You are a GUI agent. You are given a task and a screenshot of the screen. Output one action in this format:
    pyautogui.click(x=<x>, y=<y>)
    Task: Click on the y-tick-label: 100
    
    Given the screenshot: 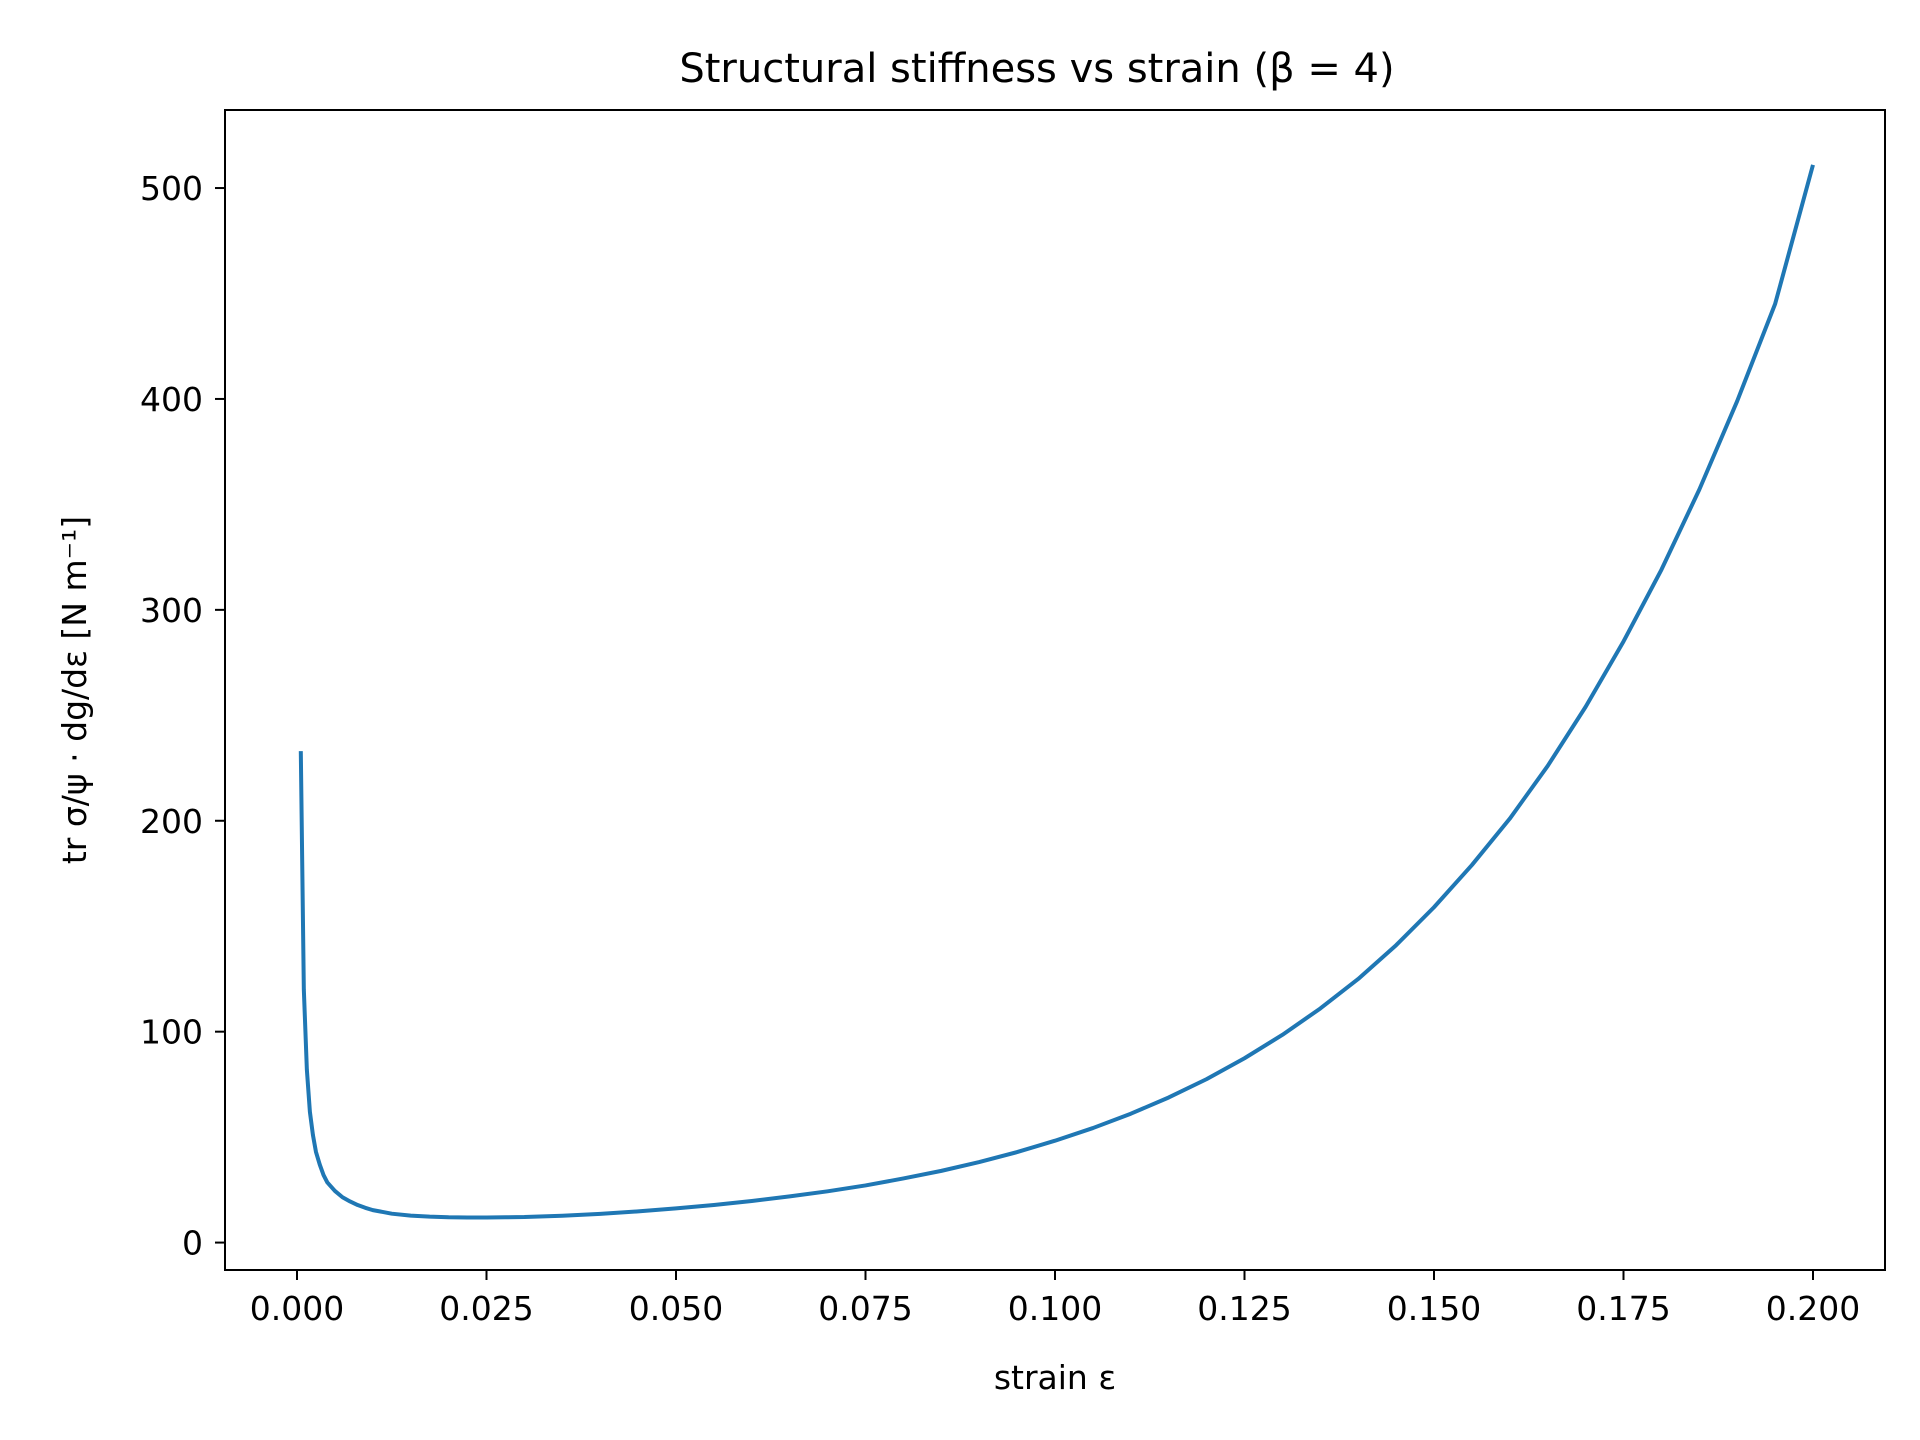 What is the action you would take?
    pyautogui.click(x=171, y=1032)
    